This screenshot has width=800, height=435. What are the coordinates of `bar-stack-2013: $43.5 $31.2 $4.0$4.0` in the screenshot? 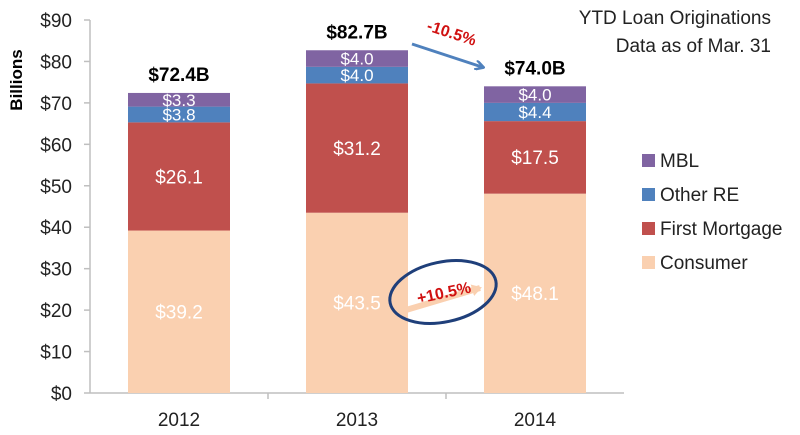 It's located at (357, 221).